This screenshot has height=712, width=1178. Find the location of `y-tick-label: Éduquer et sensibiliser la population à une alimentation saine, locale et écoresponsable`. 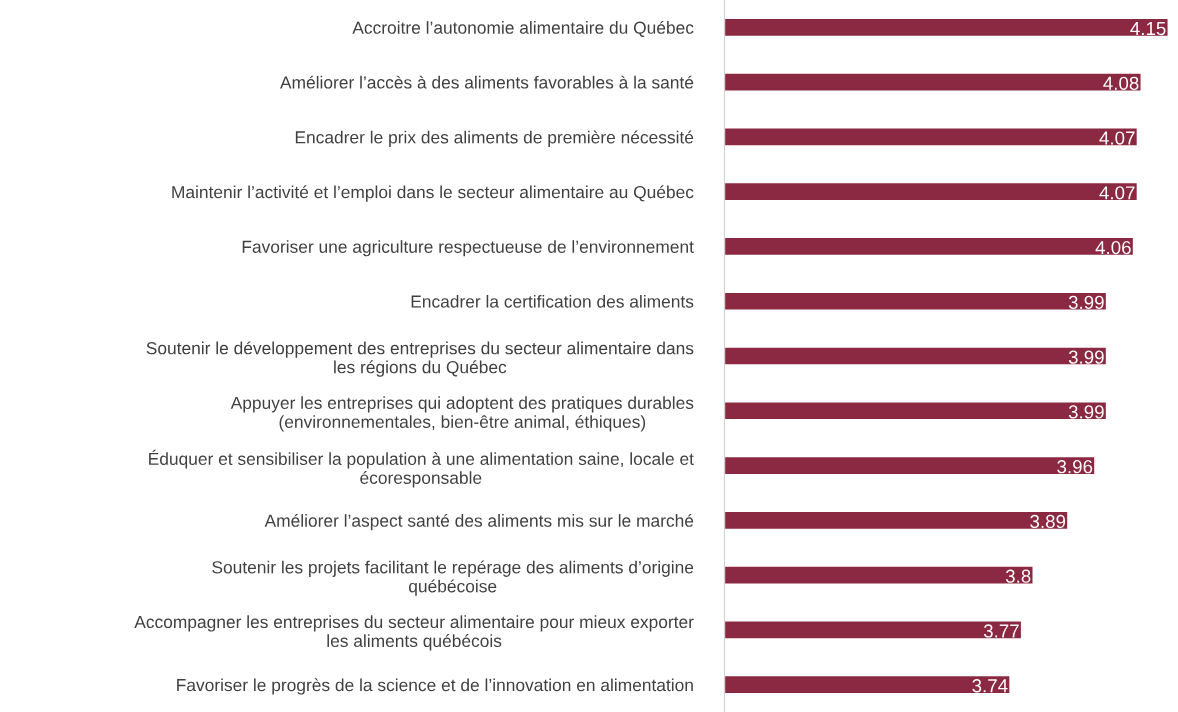

y-tick-label: Éduquer et sensibiliser la population à une alimentation saine, locale et écoresponsable is located at coordinates (421, 468).